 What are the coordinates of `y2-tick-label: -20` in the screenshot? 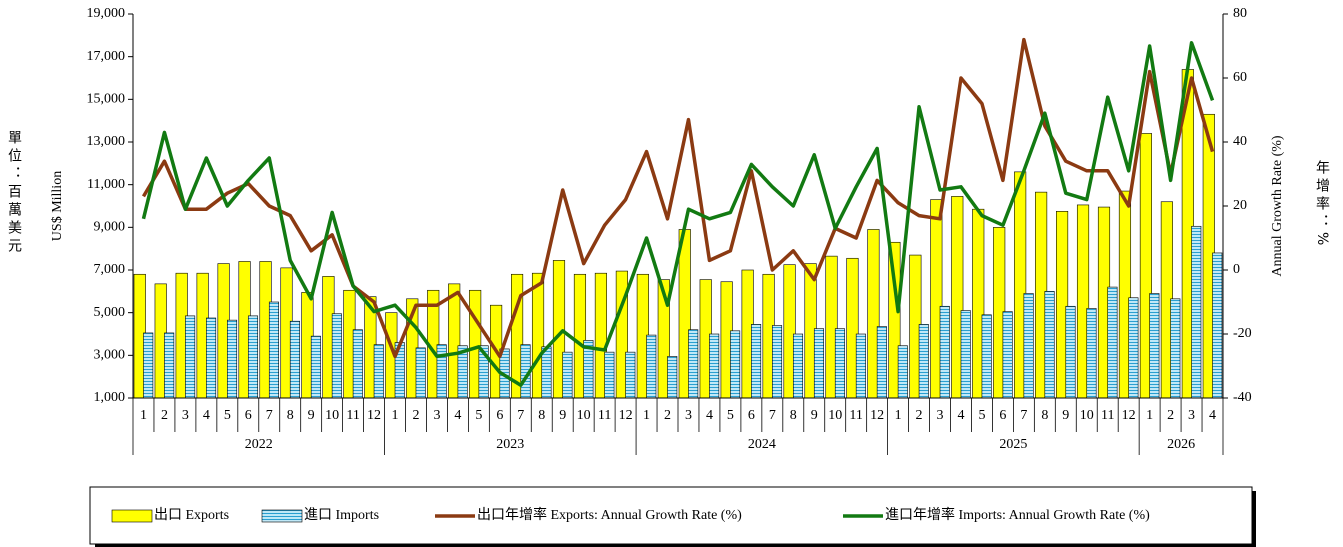 It's located at (1242, 333).